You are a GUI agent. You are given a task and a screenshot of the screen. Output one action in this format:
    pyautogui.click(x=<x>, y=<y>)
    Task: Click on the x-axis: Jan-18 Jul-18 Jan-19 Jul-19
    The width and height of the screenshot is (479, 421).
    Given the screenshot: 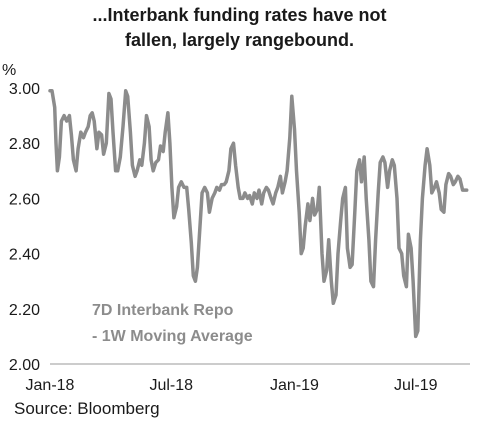 What is the action you would take?
    pyautogui.click(x=232, y=385)
    